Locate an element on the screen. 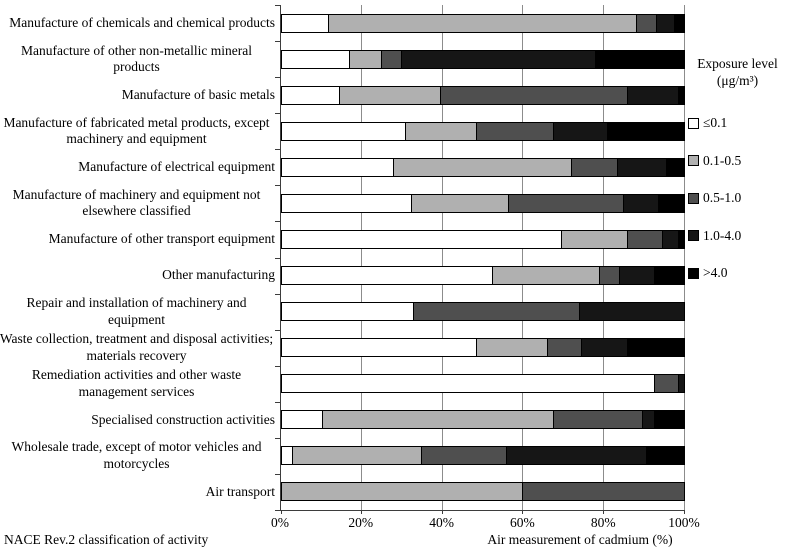  category-label-text: Manufacture of basic metals is located at coordinates (198, 94).